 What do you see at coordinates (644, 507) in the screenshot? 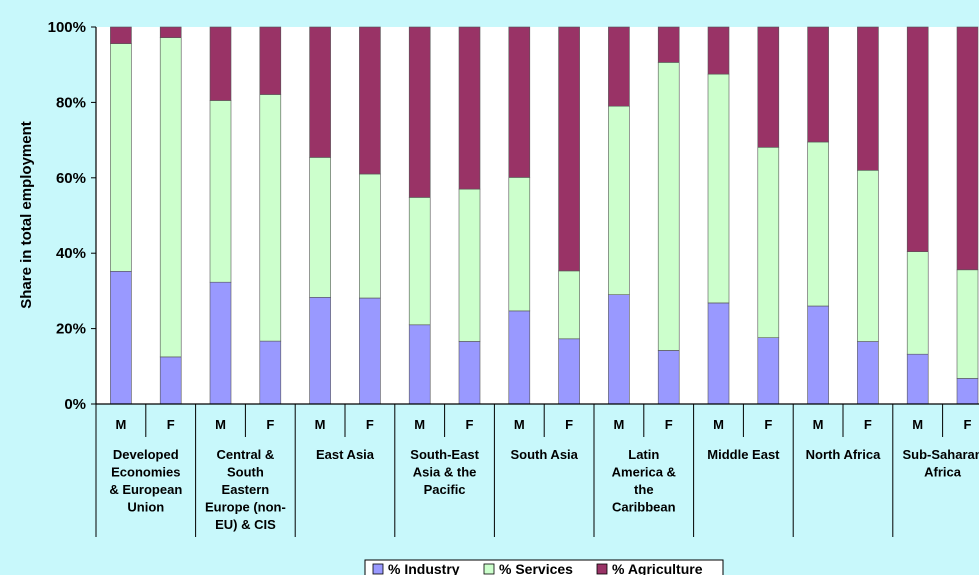
I see `region-label: Caribbean` at bounding box center [644, 507].